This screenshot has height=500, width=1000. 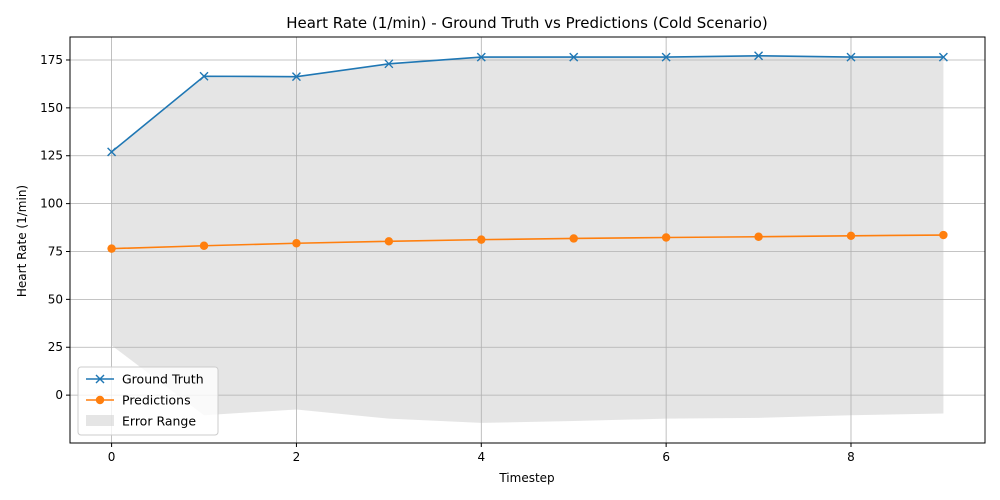 I want to click on legend-label: Error Range, so click(x=159, y=421).